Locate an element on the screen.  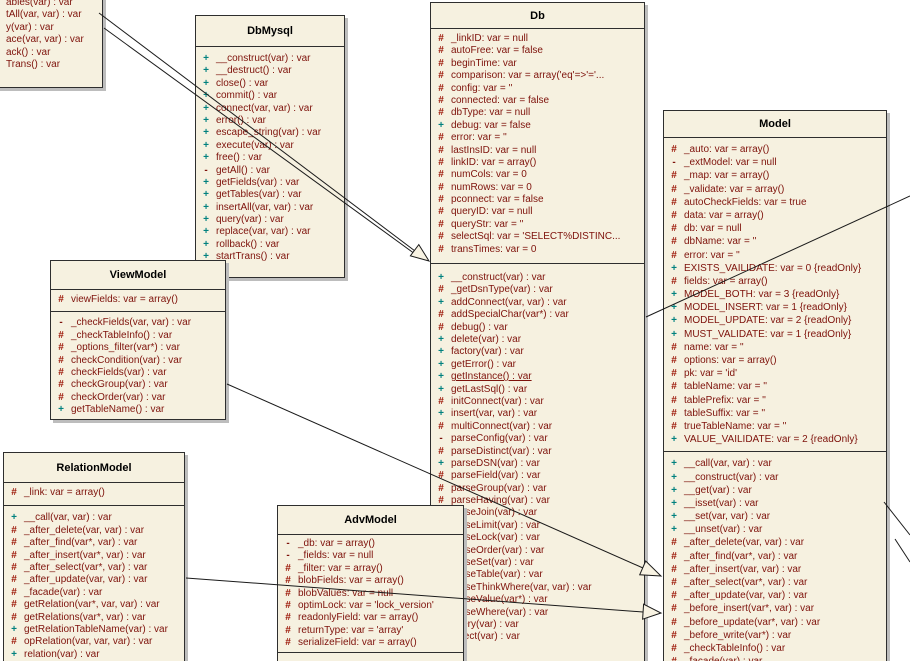
member-row: # _after_update(var, var) : var is located at coordinates (94, 580).